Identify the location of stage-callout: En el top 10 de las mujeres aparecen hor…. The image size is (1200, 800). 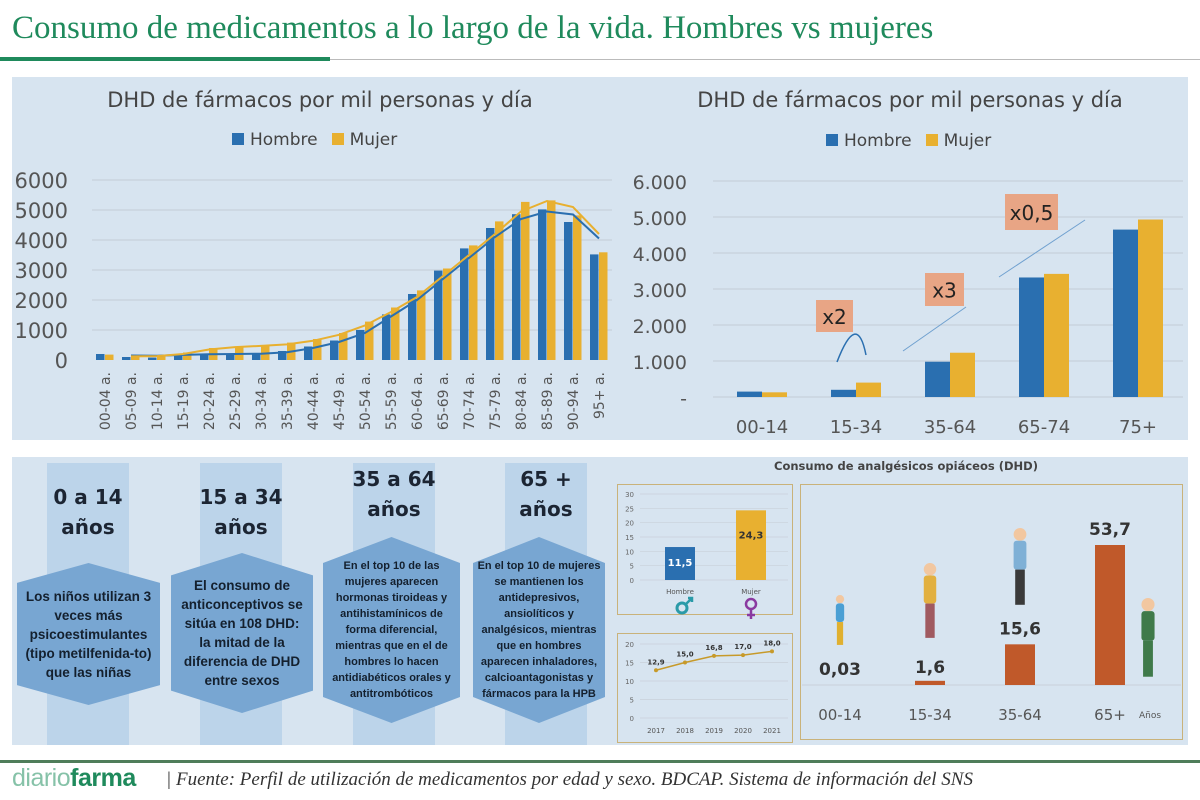
(391, 630).